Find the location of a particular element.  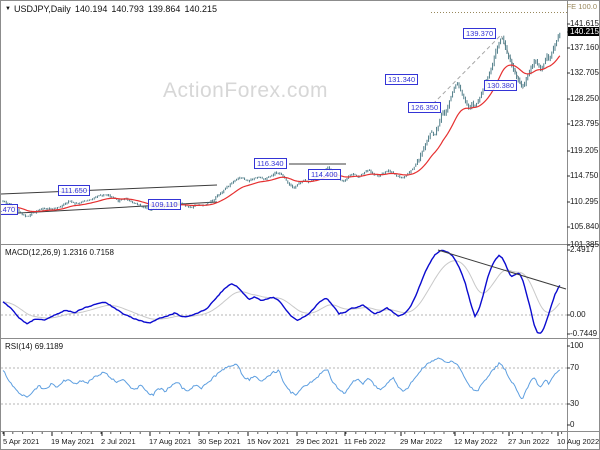

fib-expansion-dashed-line is located at coordinates (478, 69).